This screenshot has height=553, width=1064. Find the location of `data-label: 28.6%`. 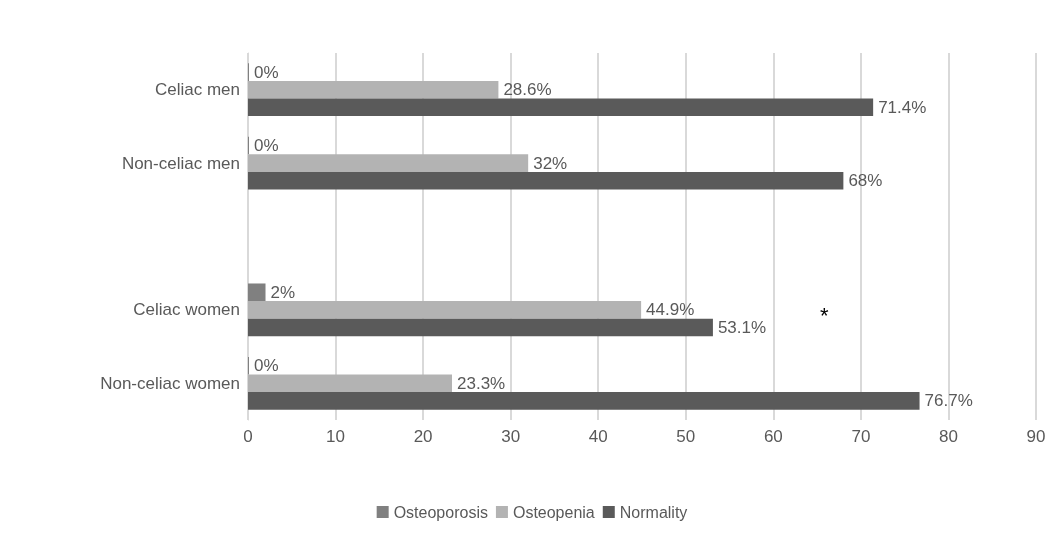

data-label: 28.6% is located at coordinates (527, 90).